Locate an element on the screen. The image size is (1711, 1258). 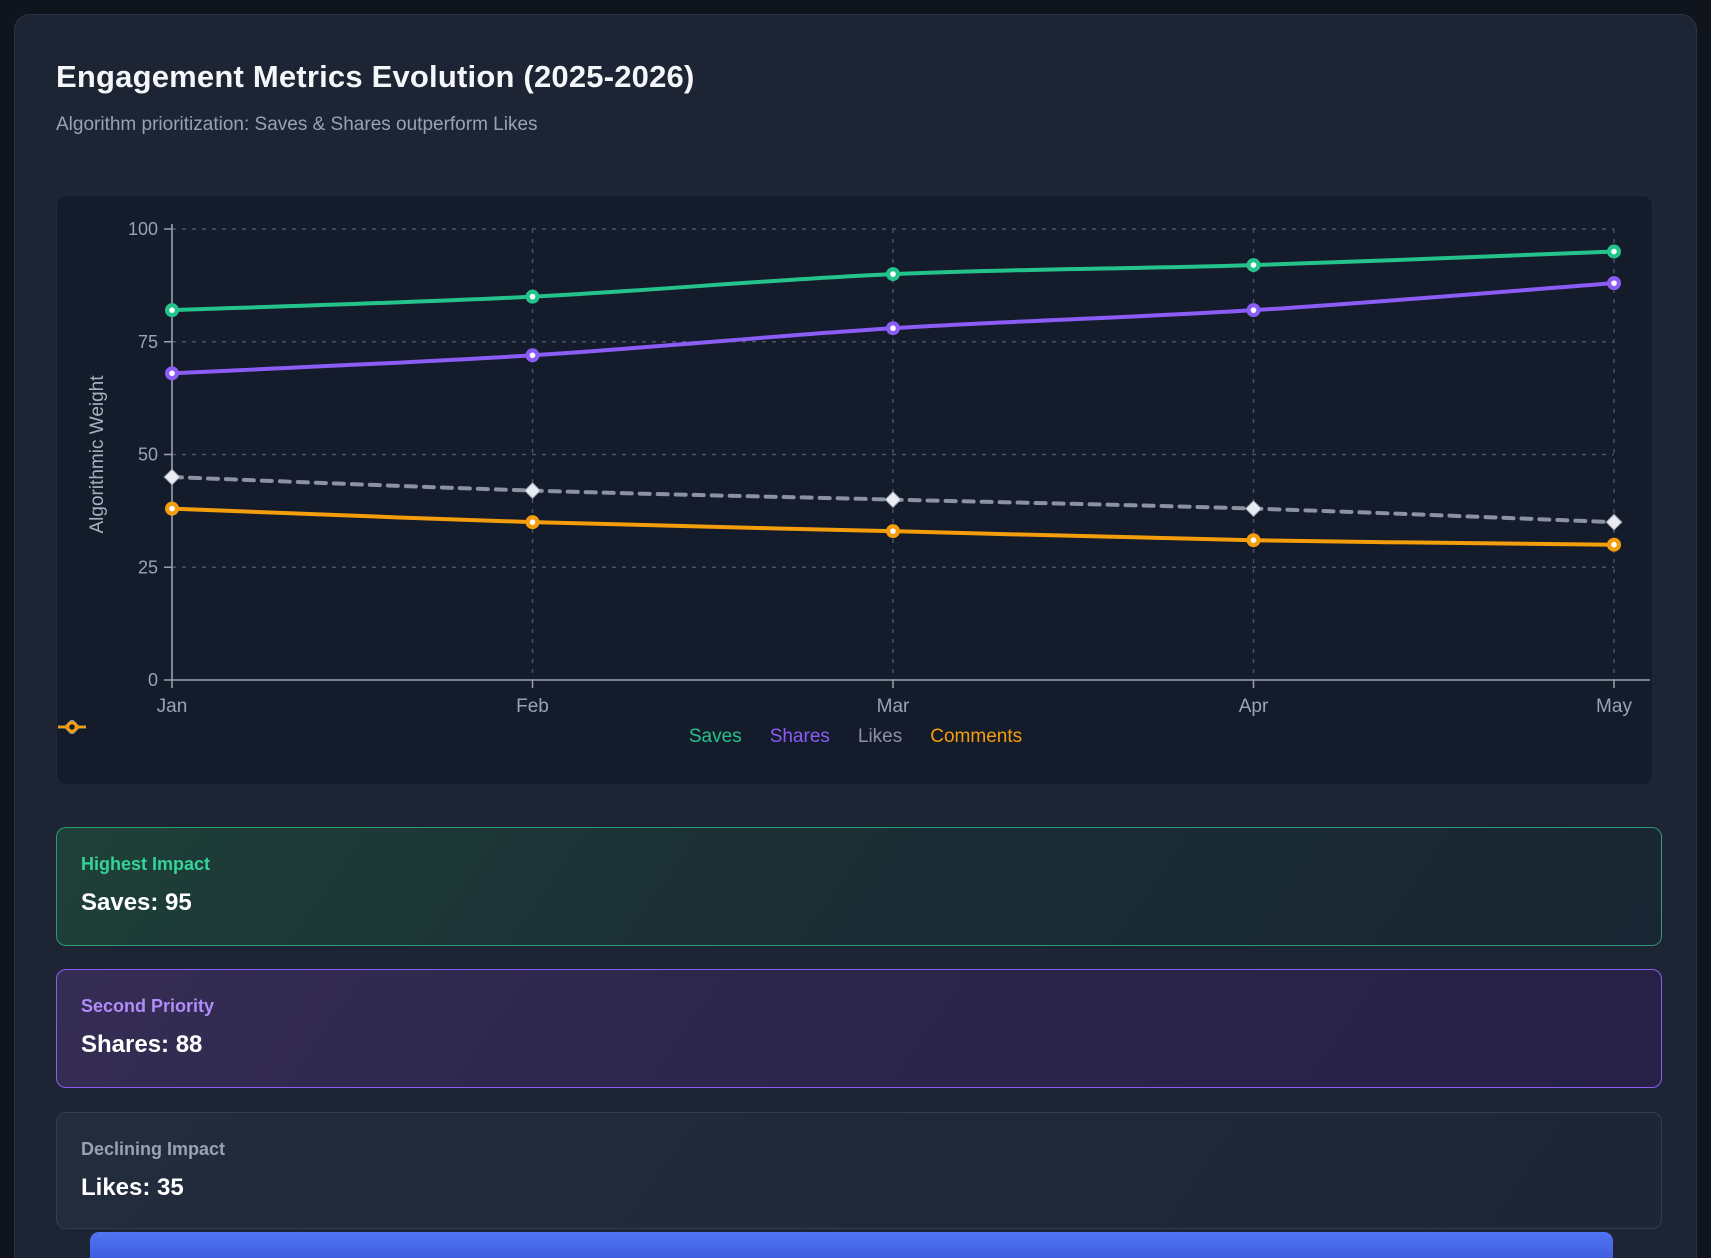
legend-label: Saves is located at coordinates (715, 736).